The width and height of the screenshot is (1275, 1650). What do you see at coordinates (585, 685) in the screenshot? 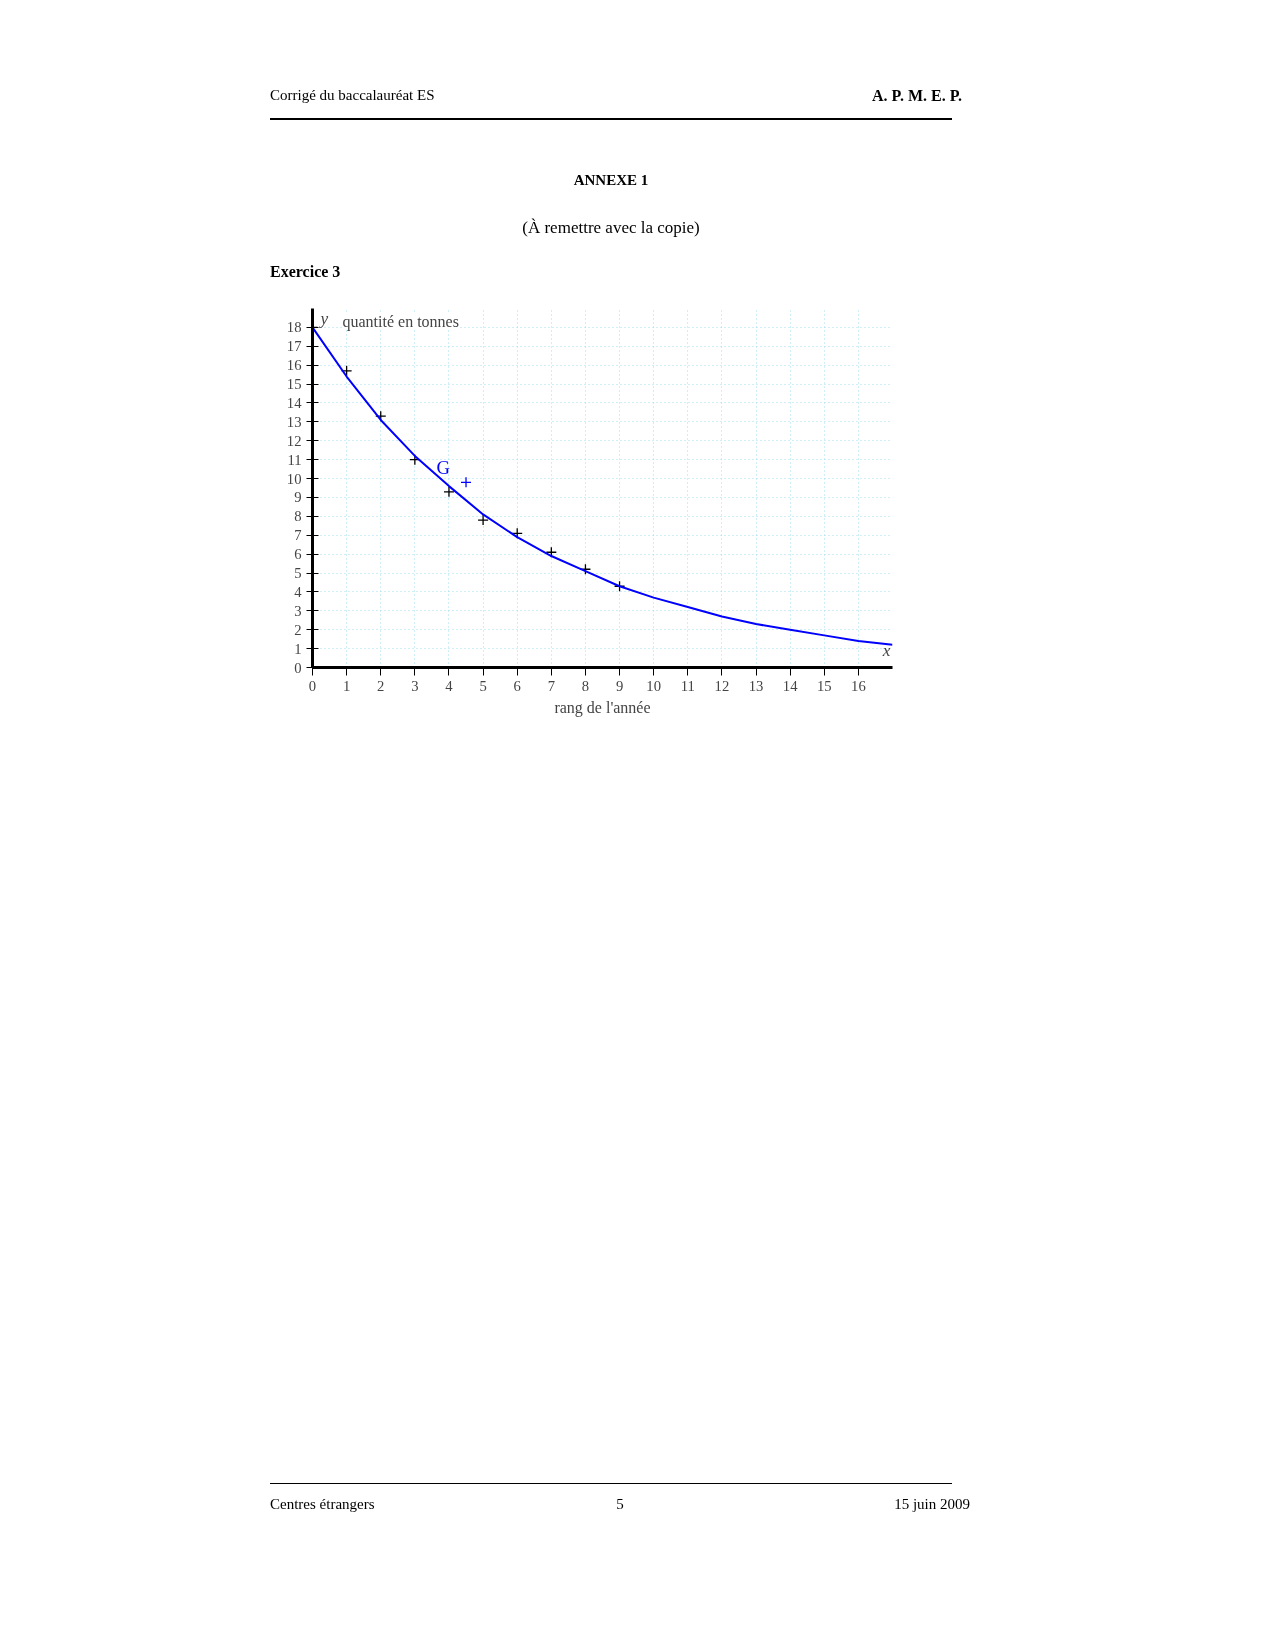
I see `x-tick-label: 8` at bounding box center [585, 685].